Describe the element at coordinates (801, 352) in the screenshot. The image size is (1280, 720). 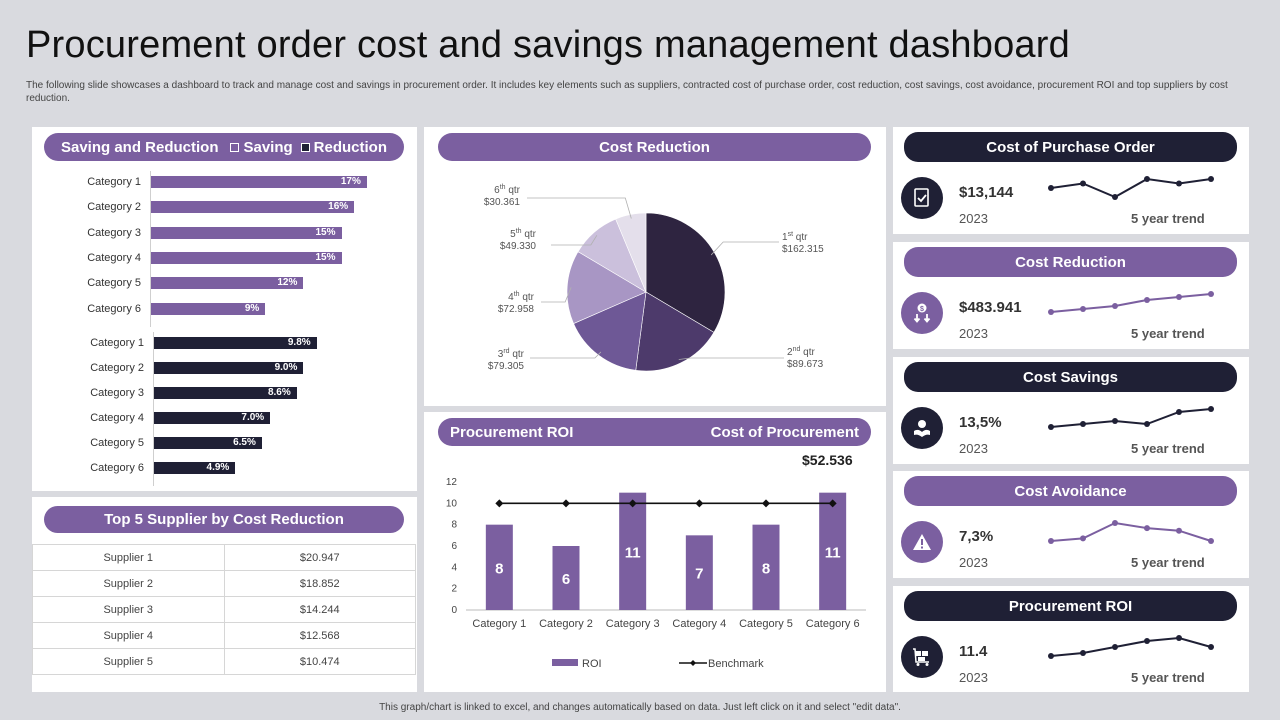
I see `pie-slice-name: 2nd qtr` at that location.